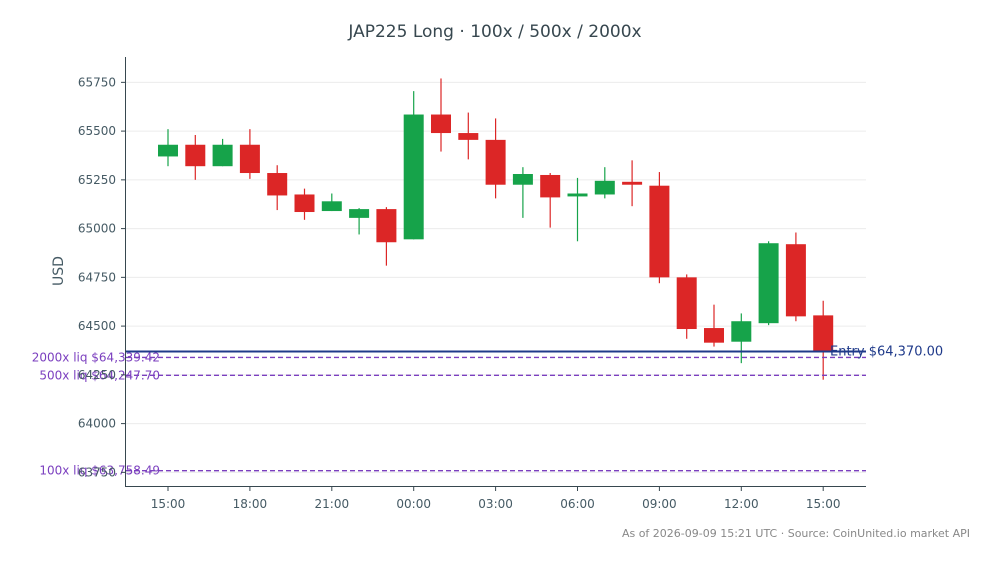 This screenshot has height=564, width=994. I want to click on y-tick-label: 65750, so click(97, 82).